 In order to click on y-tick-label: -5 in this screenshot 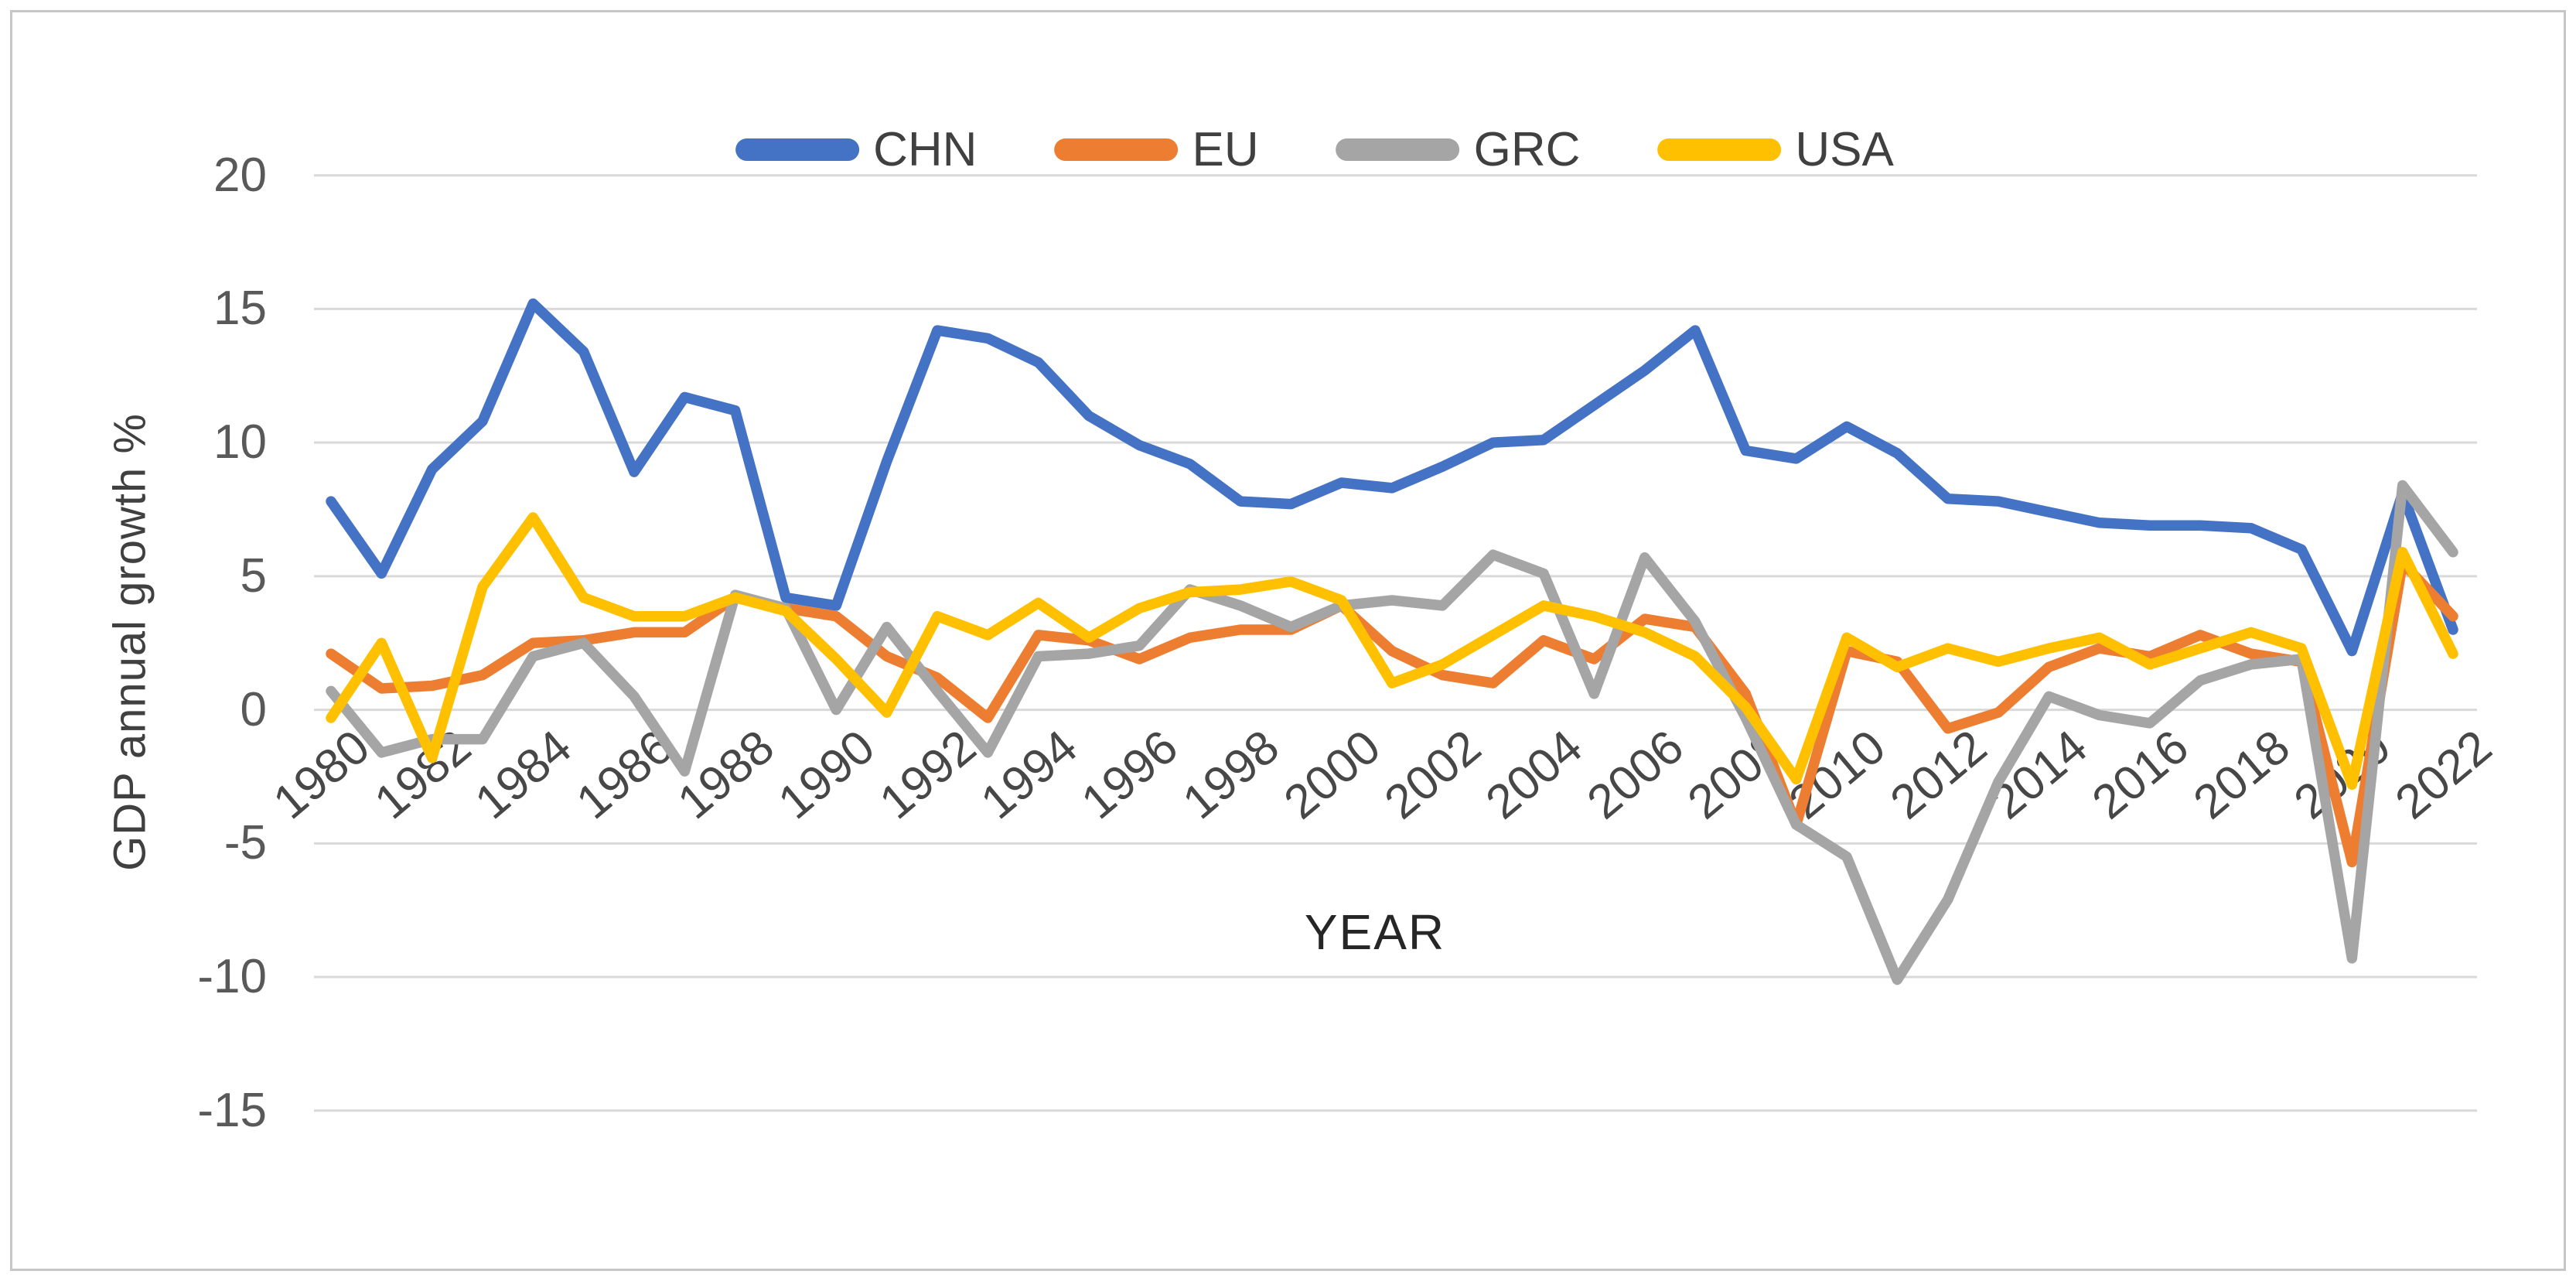, I will do `click(245, 843)`.